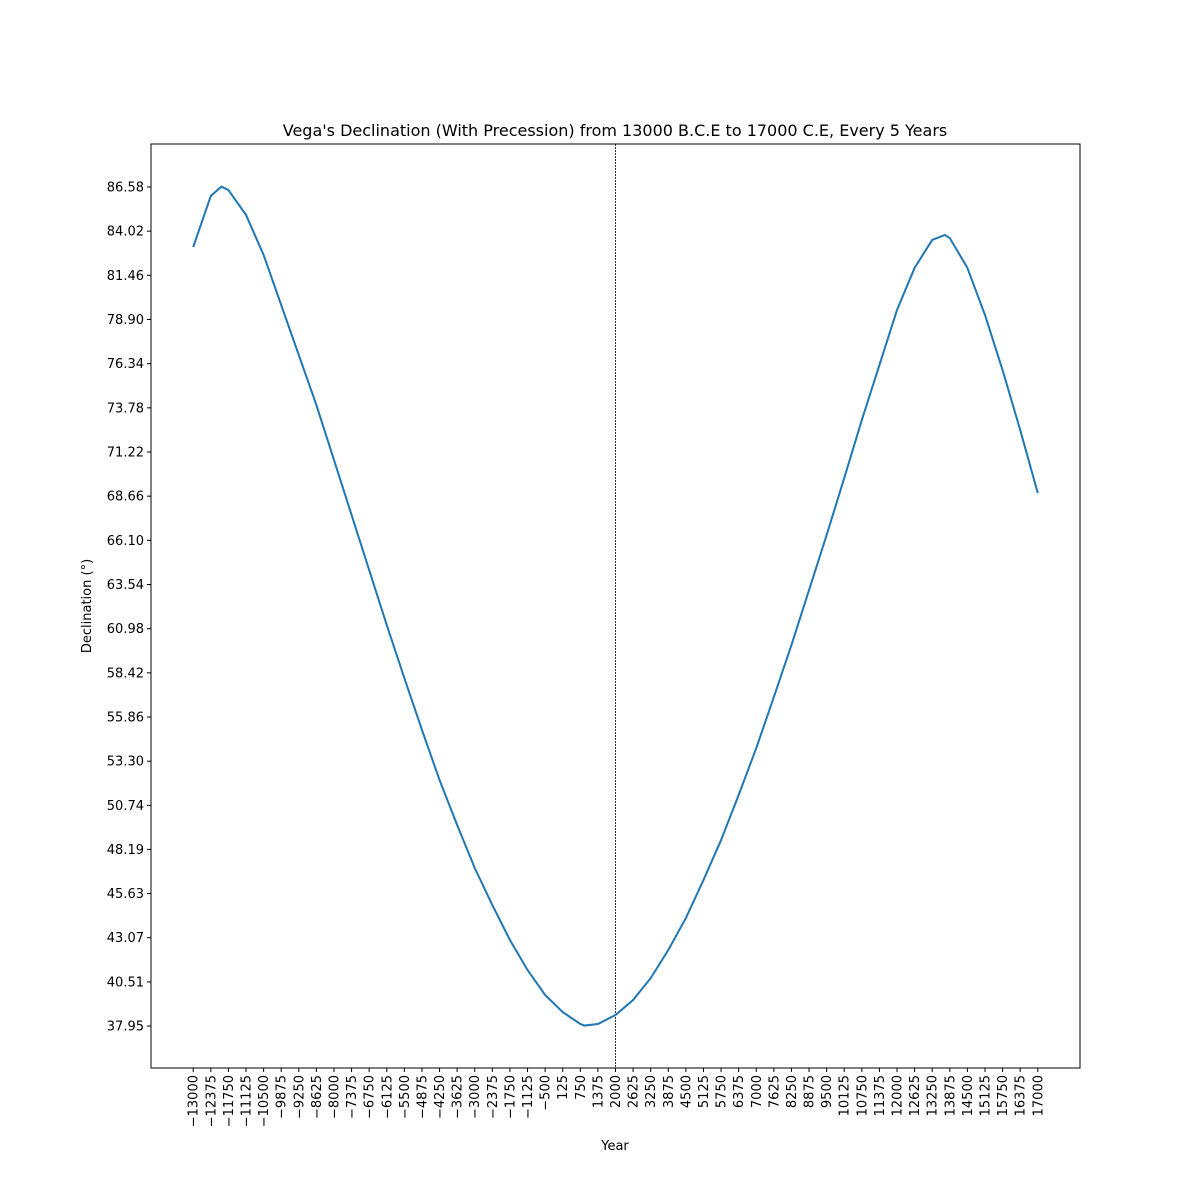 Image resolution: width=1200 pixels, height=1200 pixels. What do you see at coordinates (125, 938) in the screenshot?
I see `y-tick-label: 43.07` at bounding box center [125, 938].